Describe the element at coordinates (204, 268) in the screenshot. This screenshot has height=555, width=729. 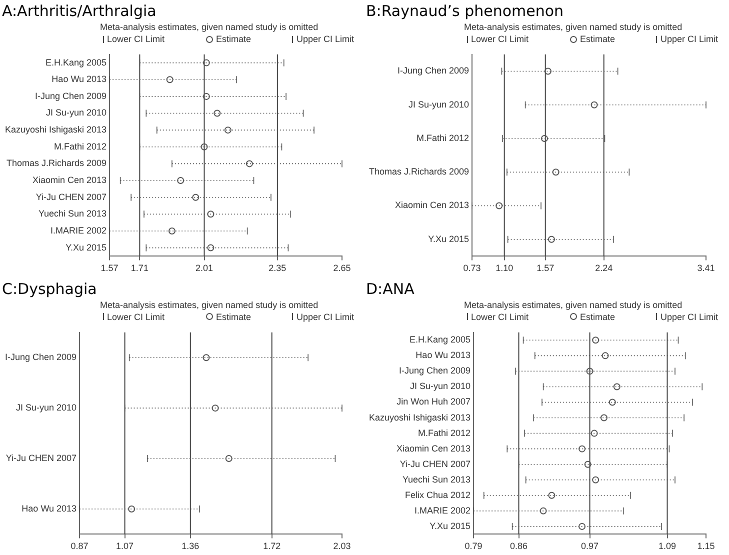
I see `x-tick-label: 2.01` at that location.